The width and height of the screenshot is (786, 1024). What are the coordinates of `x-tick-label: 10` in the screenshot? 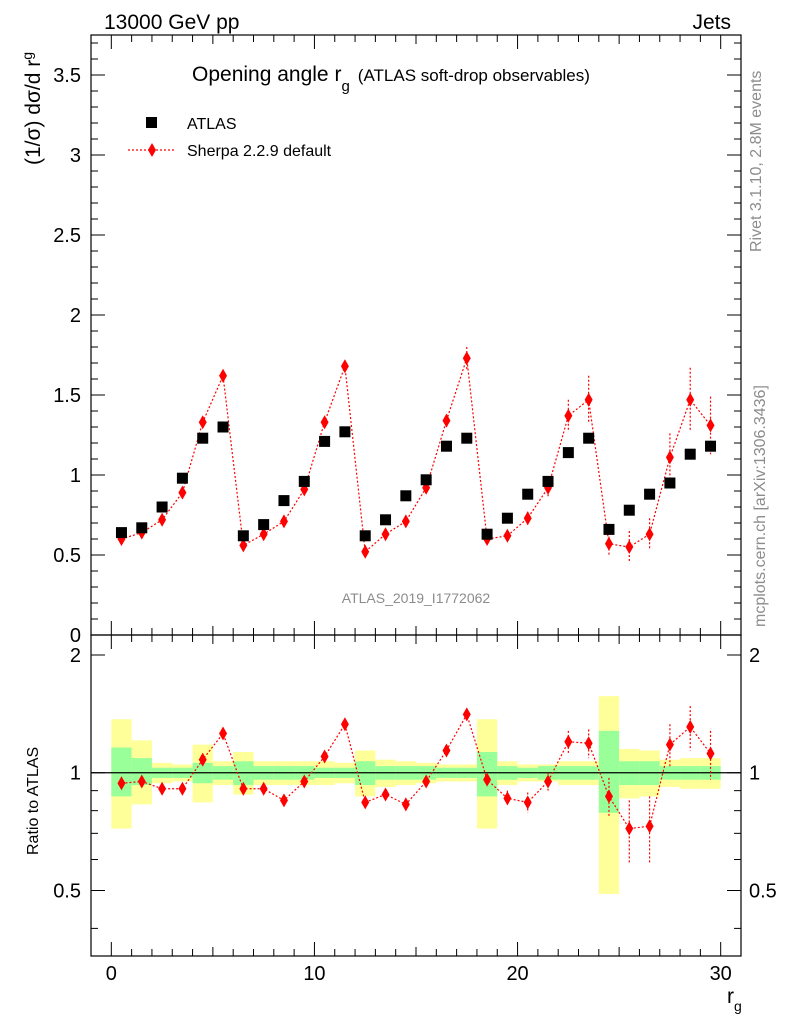 It's located at (314, 974).